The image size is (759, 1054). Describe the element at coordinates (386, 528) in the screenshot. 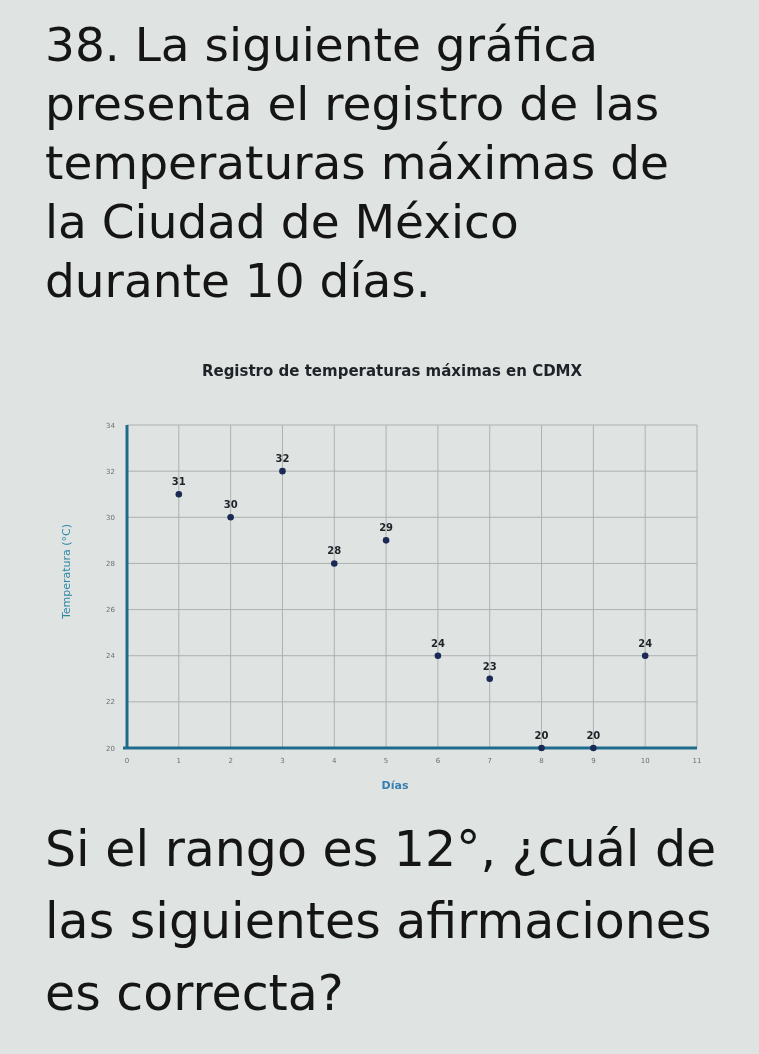

I see `data-label: 29` at that location.